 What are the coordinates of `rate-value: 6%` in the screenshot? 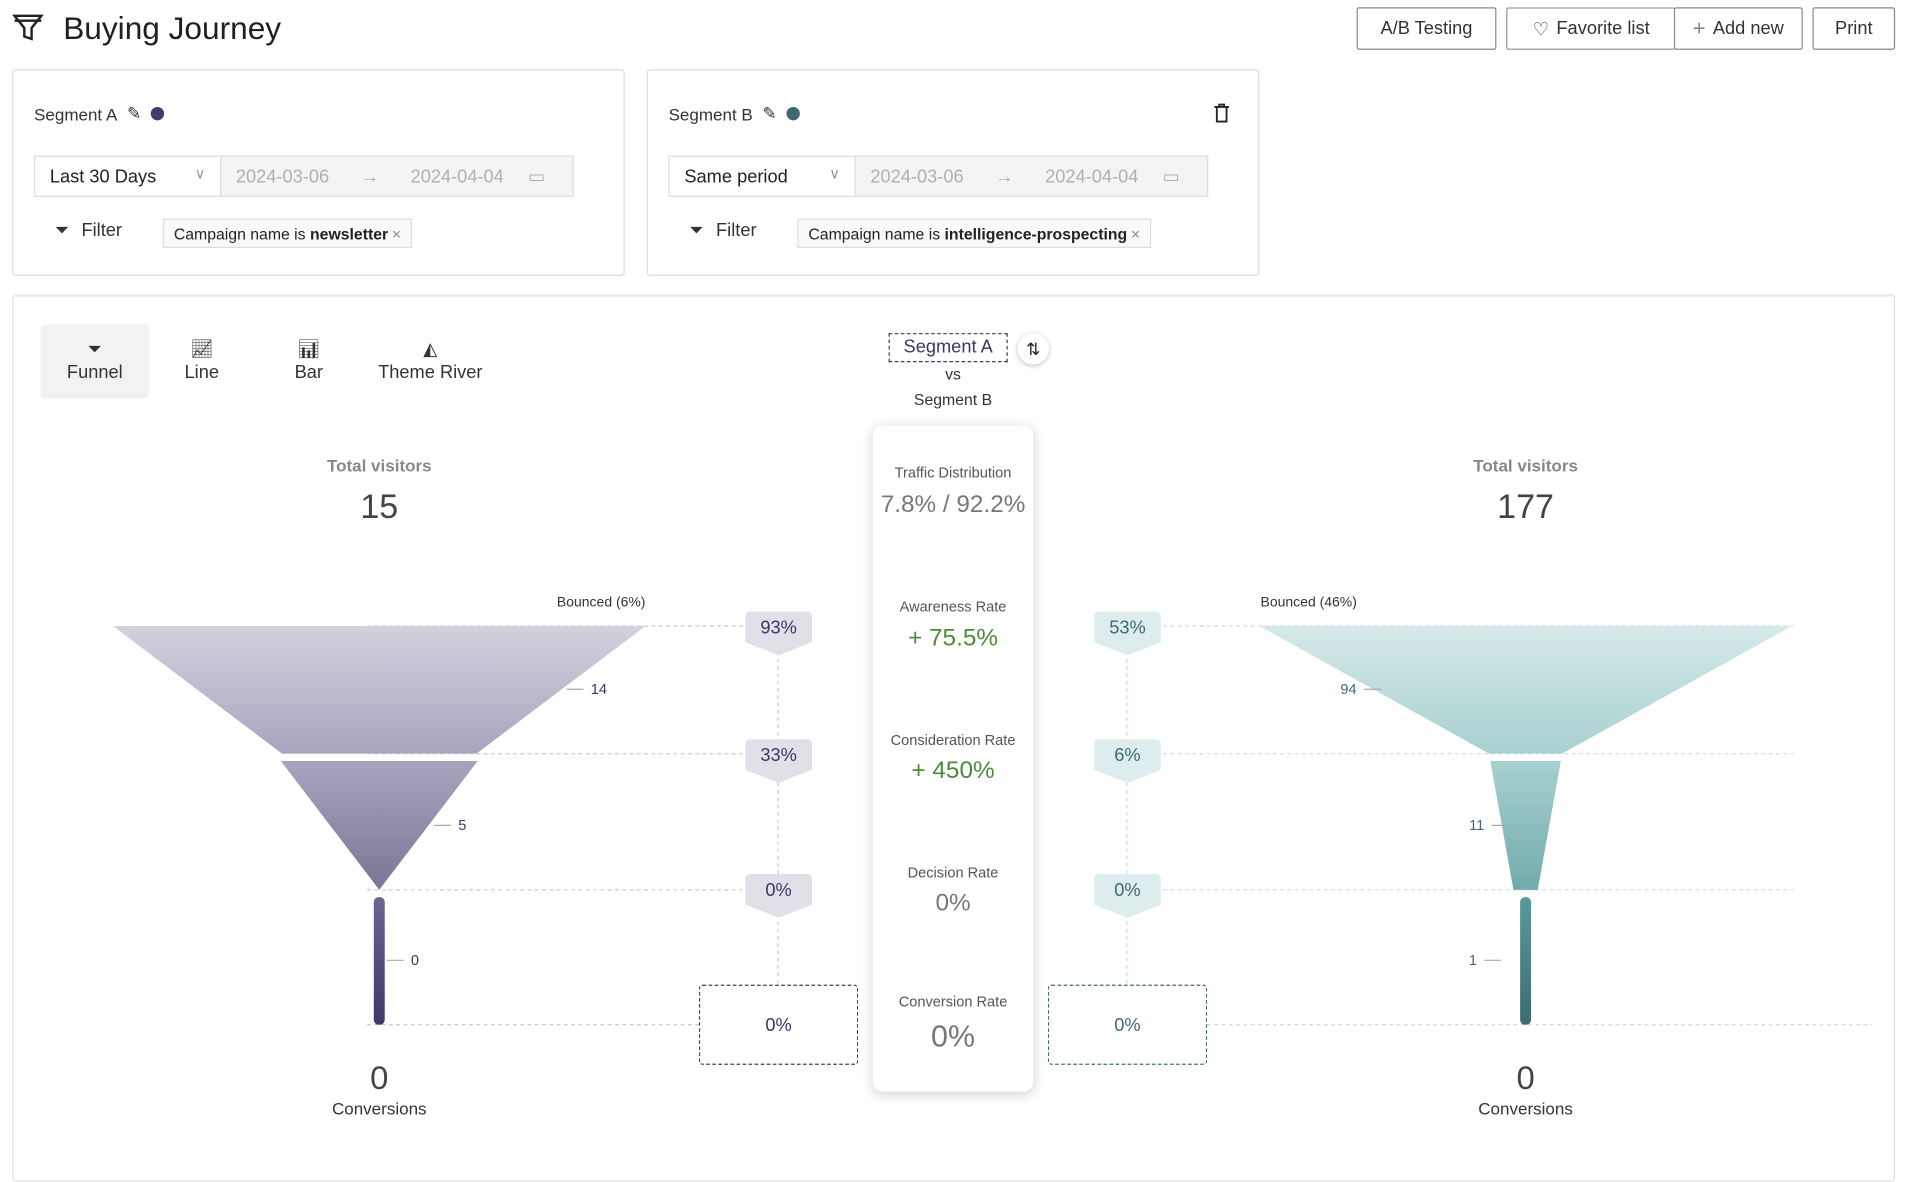 It's located at (1127, 755).